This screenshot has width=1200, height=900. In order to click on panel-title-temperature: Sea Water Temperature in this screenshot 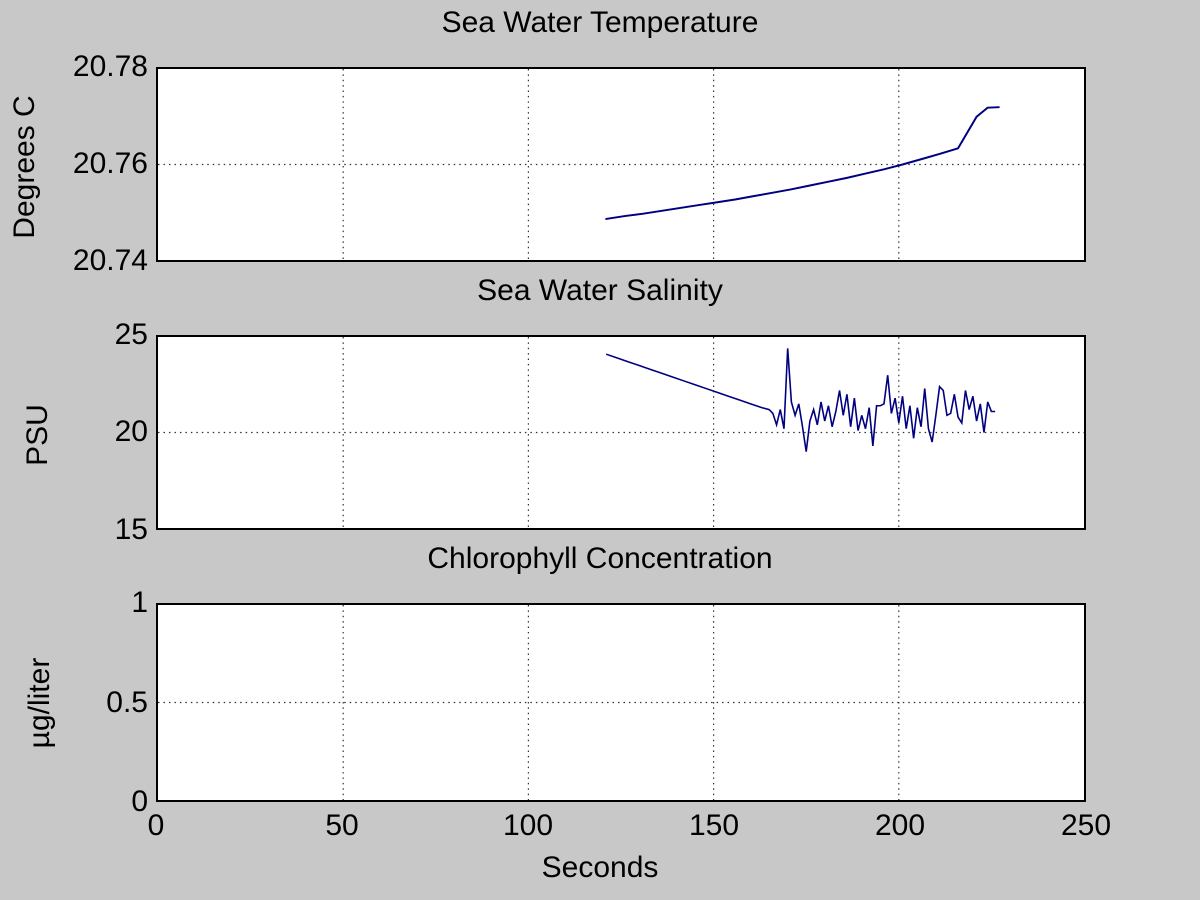, I will do `click(600, 22)`.